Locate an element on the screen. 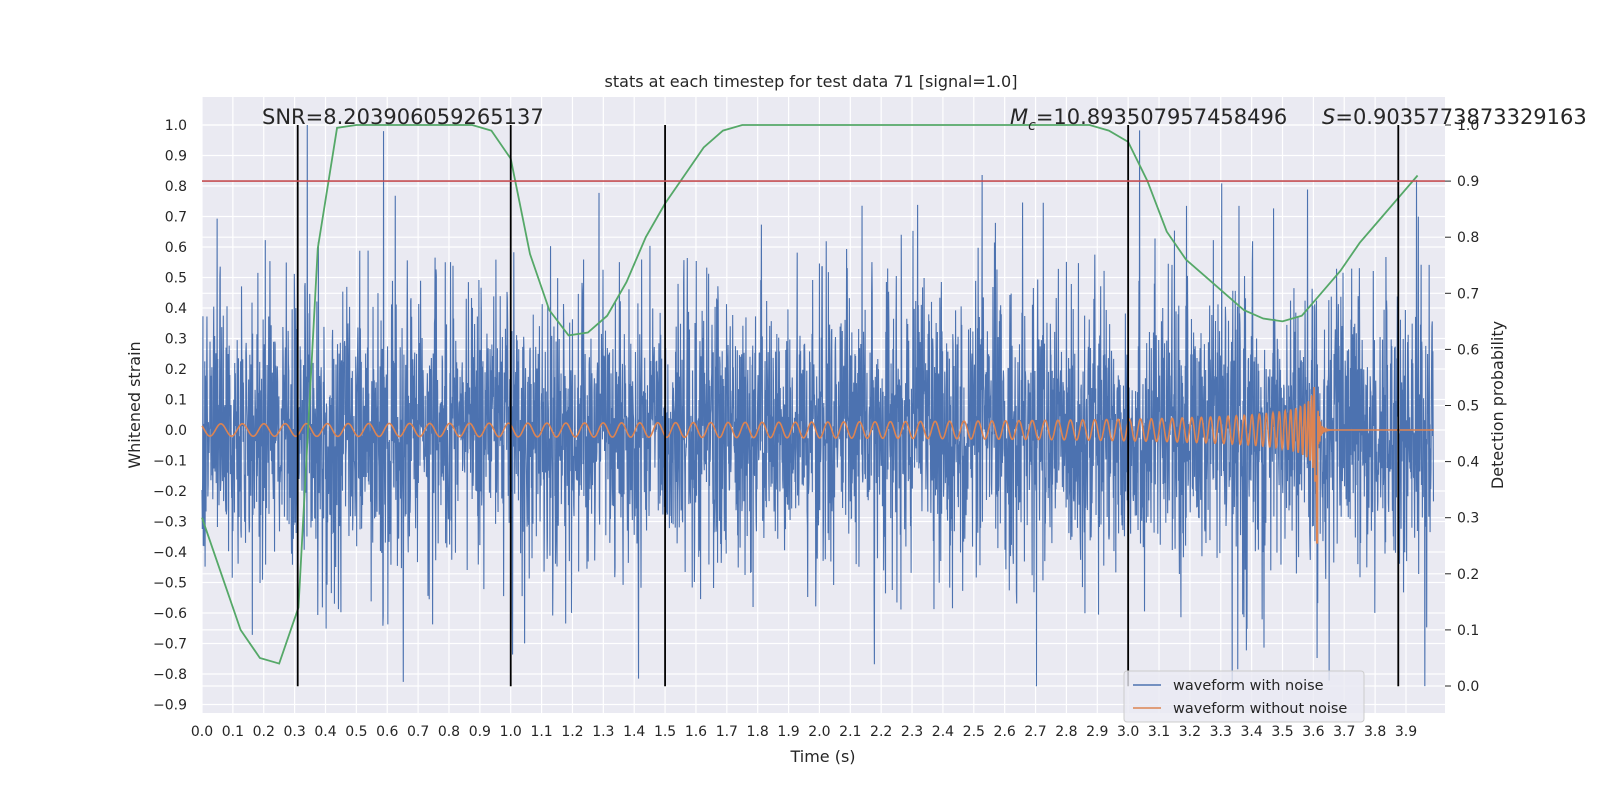 This screenshot has height=800, width=1600. x-tick-label: 3.8 is located at coordinates (1375, 732).